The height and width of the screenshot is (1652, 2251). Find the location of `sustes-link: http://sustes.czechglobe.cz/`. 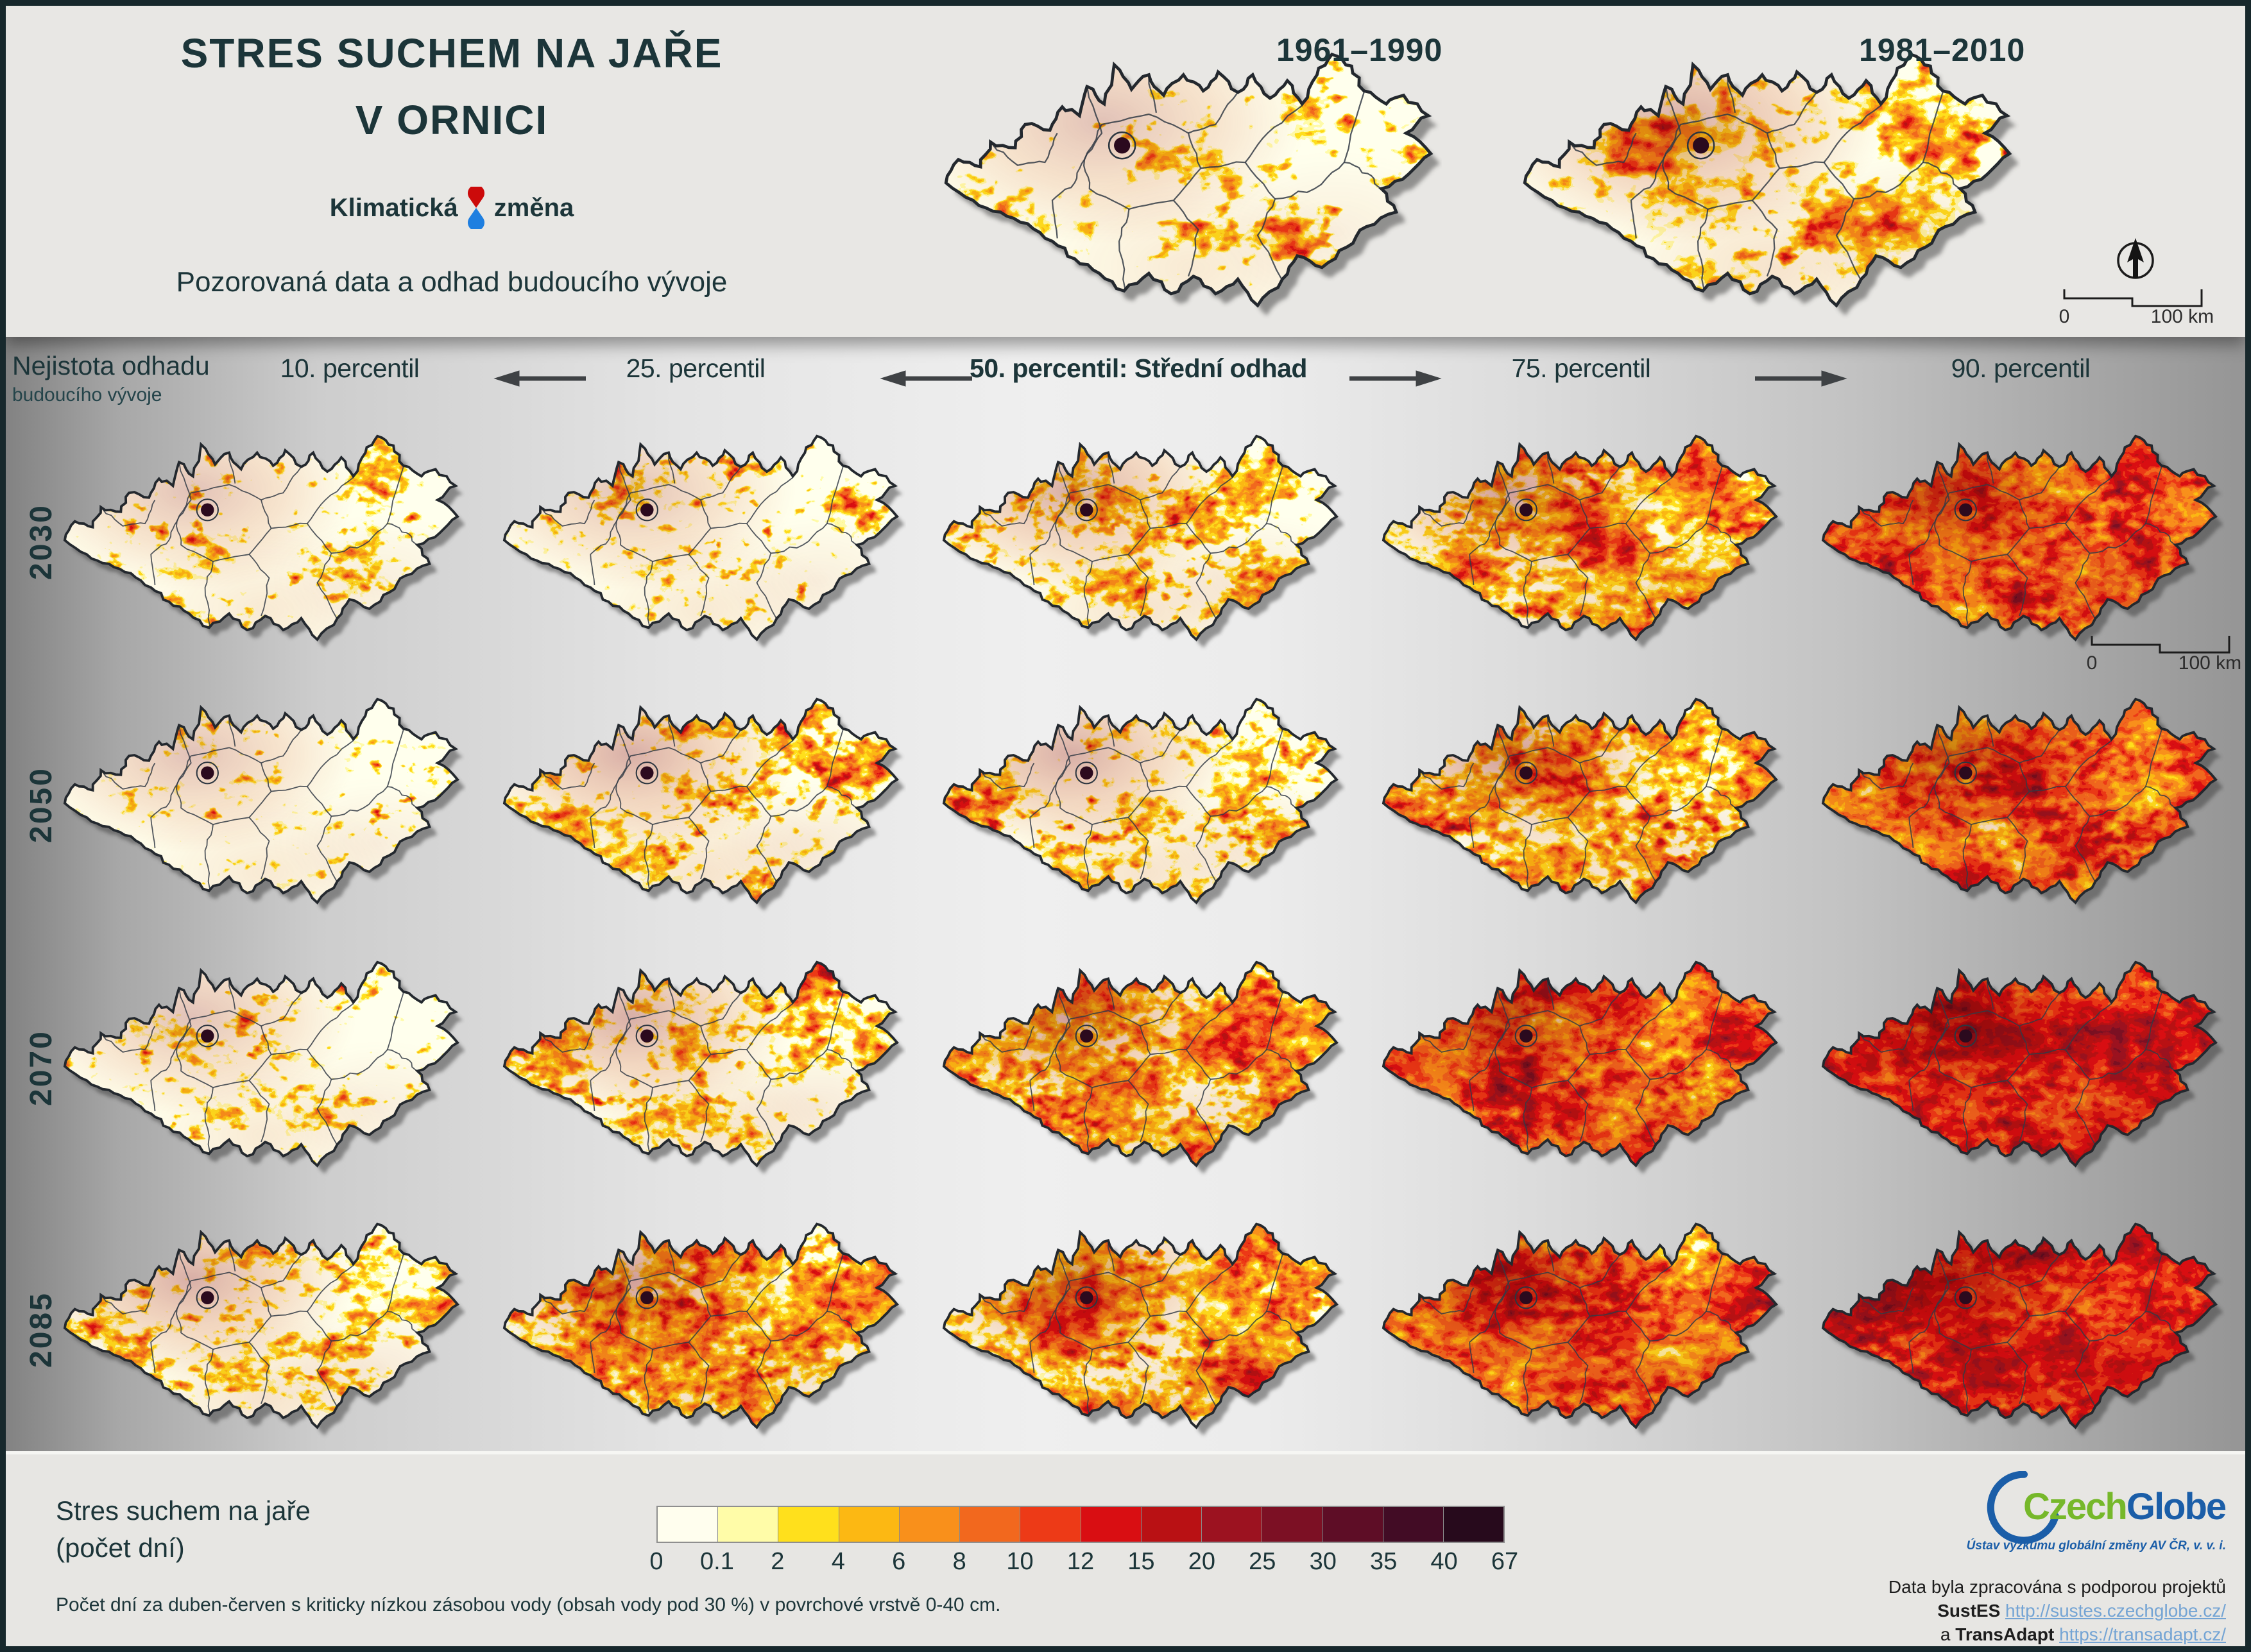

sustes-link: http://sustes.czechglobe.cz/ is located at coordinates (2115, 1611).